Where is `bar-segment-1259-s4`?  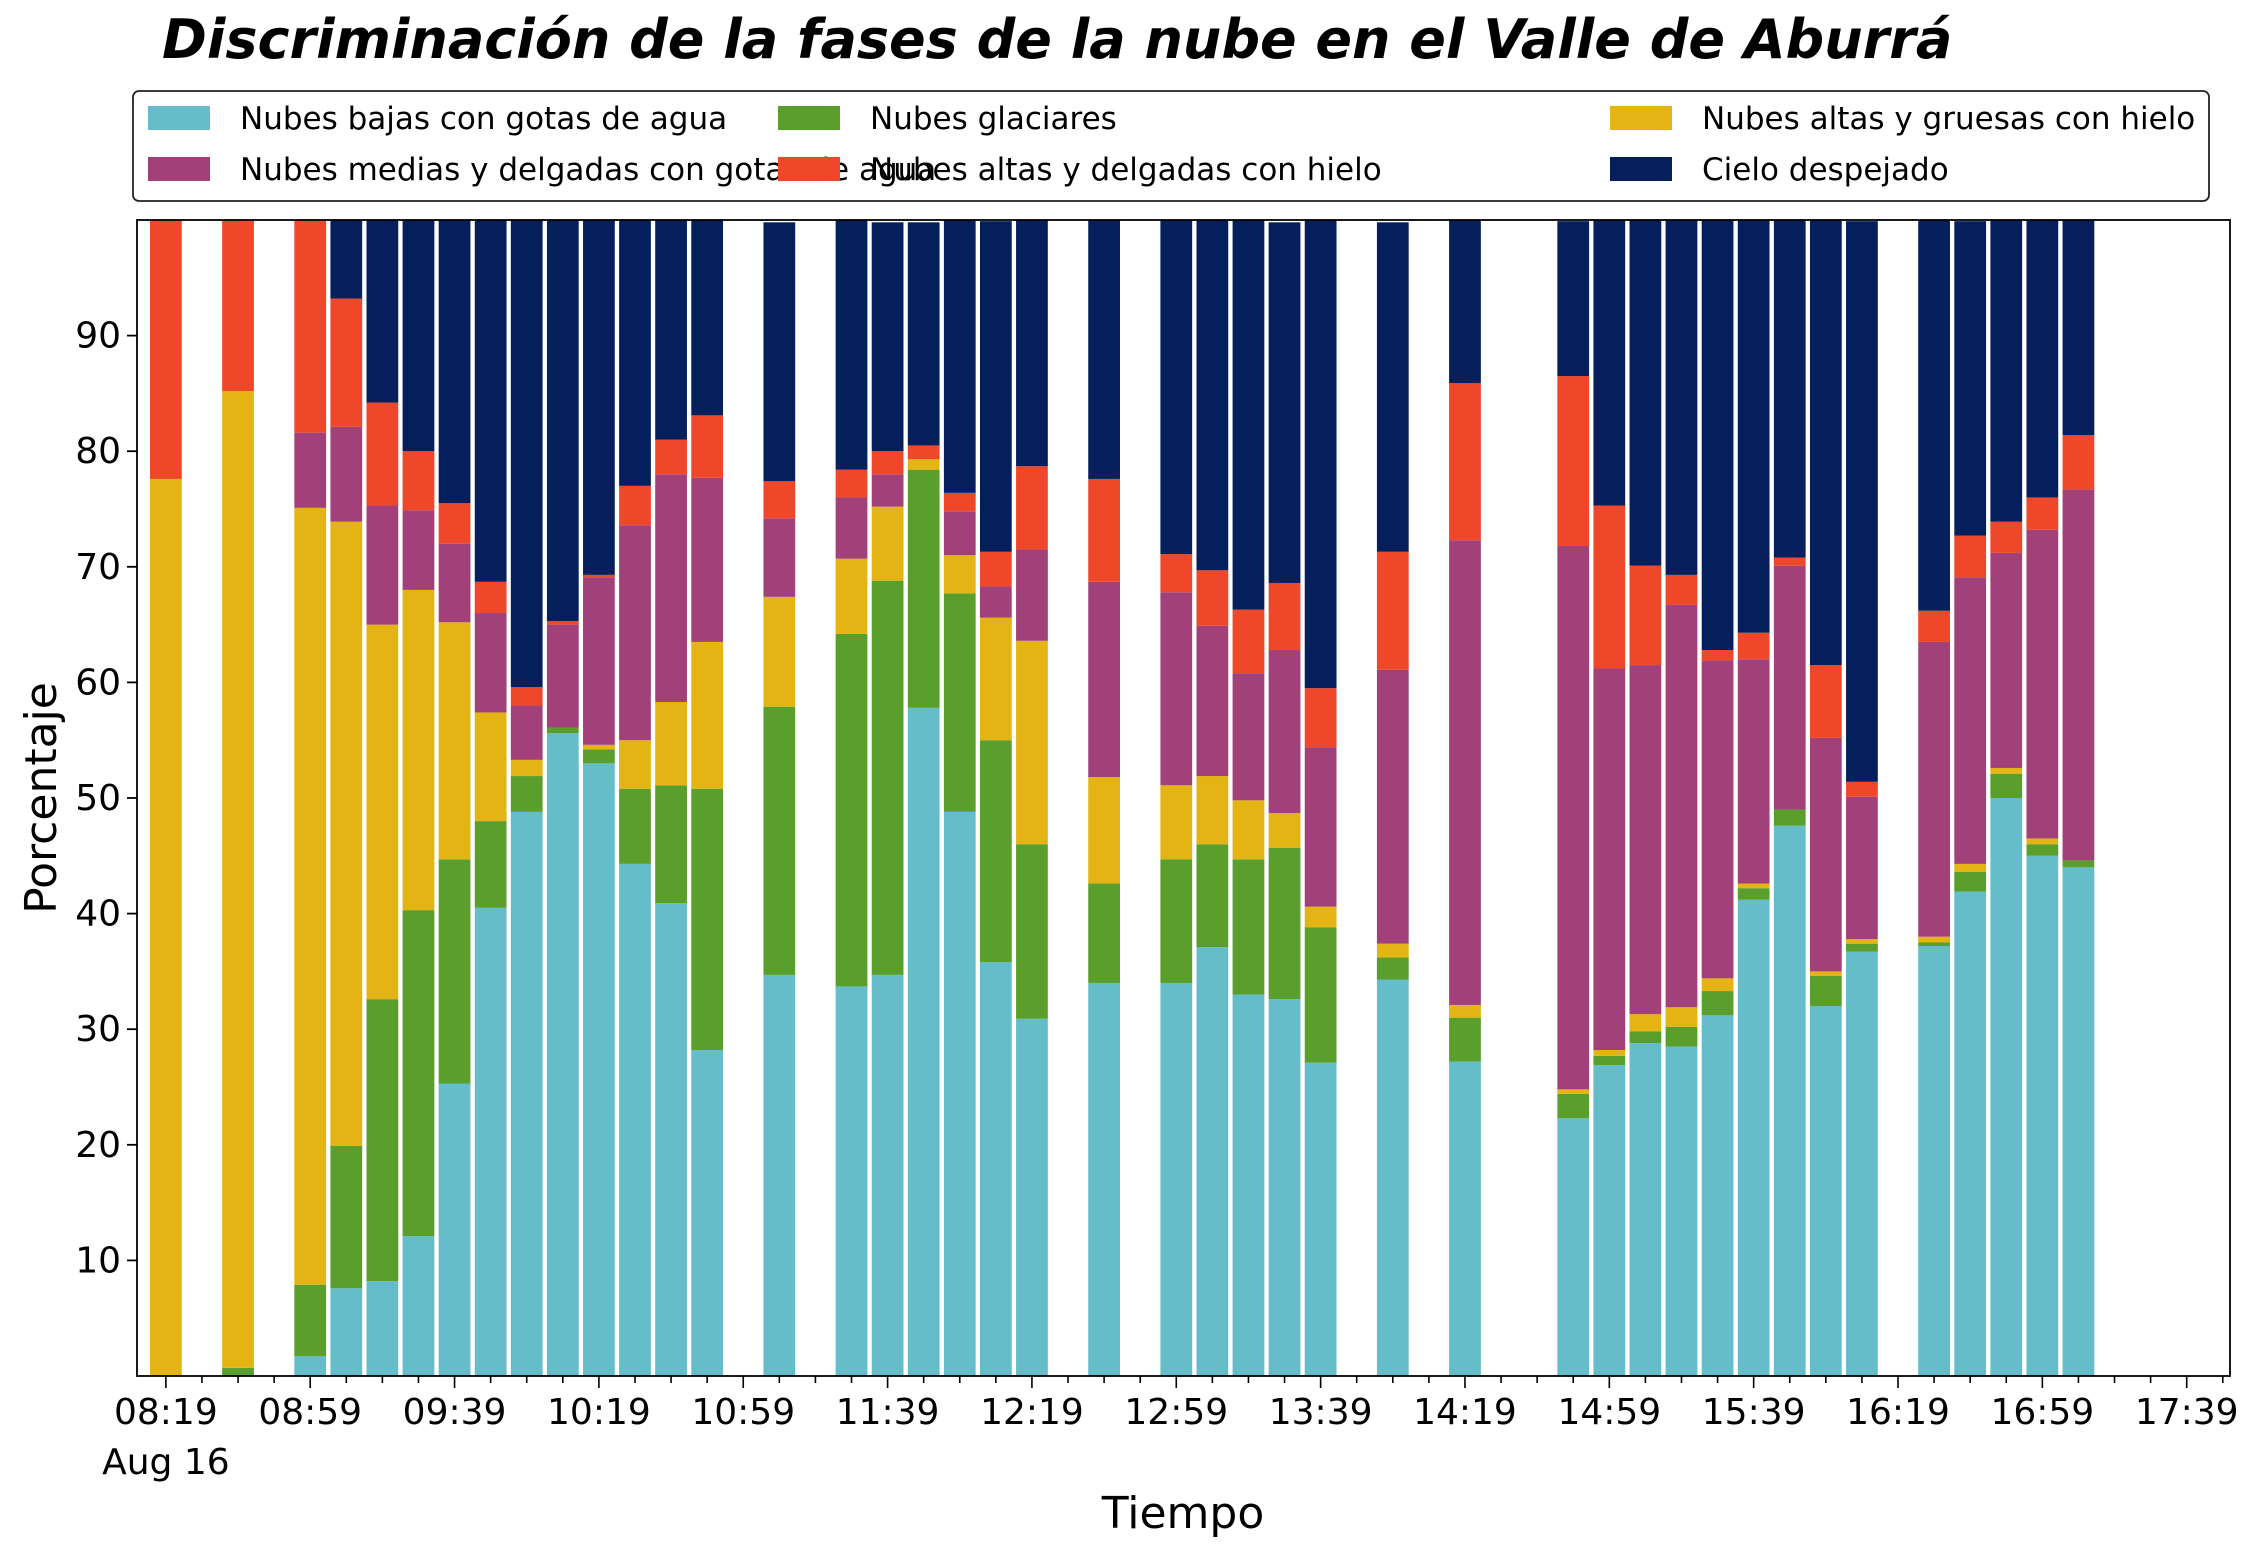
bar-segment-1259-s4 is located at coordinates (1176, 573).